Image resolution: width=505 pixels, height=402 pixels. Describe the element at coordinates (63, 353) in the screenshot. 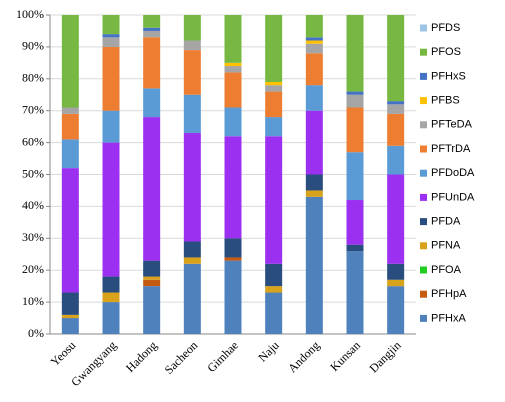

I see `x-tick-label: Yeosu` at that location.